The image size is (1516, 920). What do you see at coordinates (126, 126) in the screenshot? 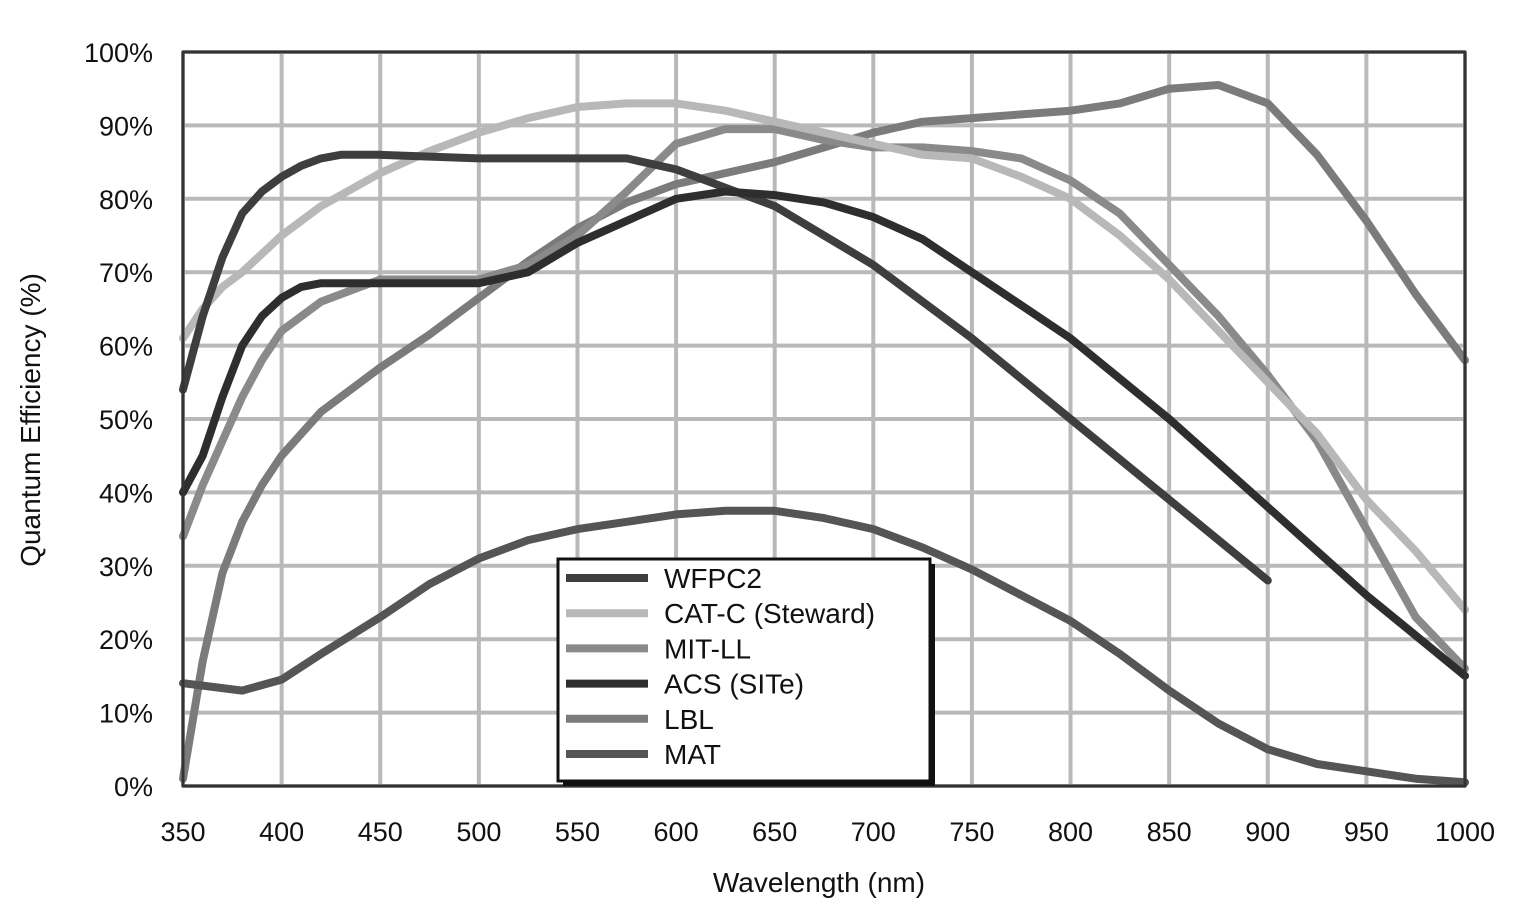
I see `y-tick-label: 90%` at bounding box center [126, 126].